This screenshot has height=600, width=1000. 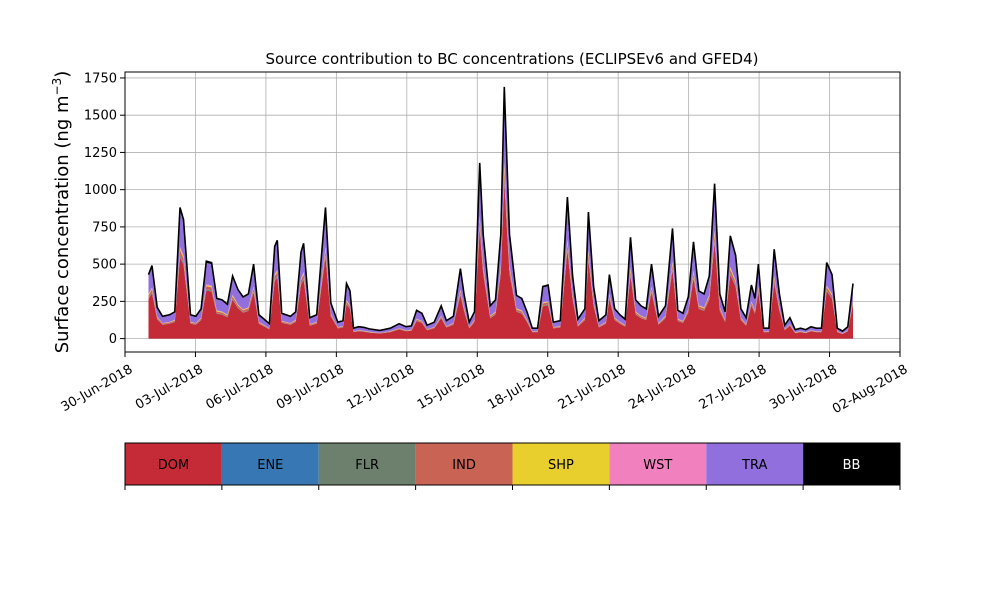 What do you see at coordinates (662, 387) in the screenshot?
I see `x-tick-label: 24-Jul-2018` at bounding box center [662, 387].